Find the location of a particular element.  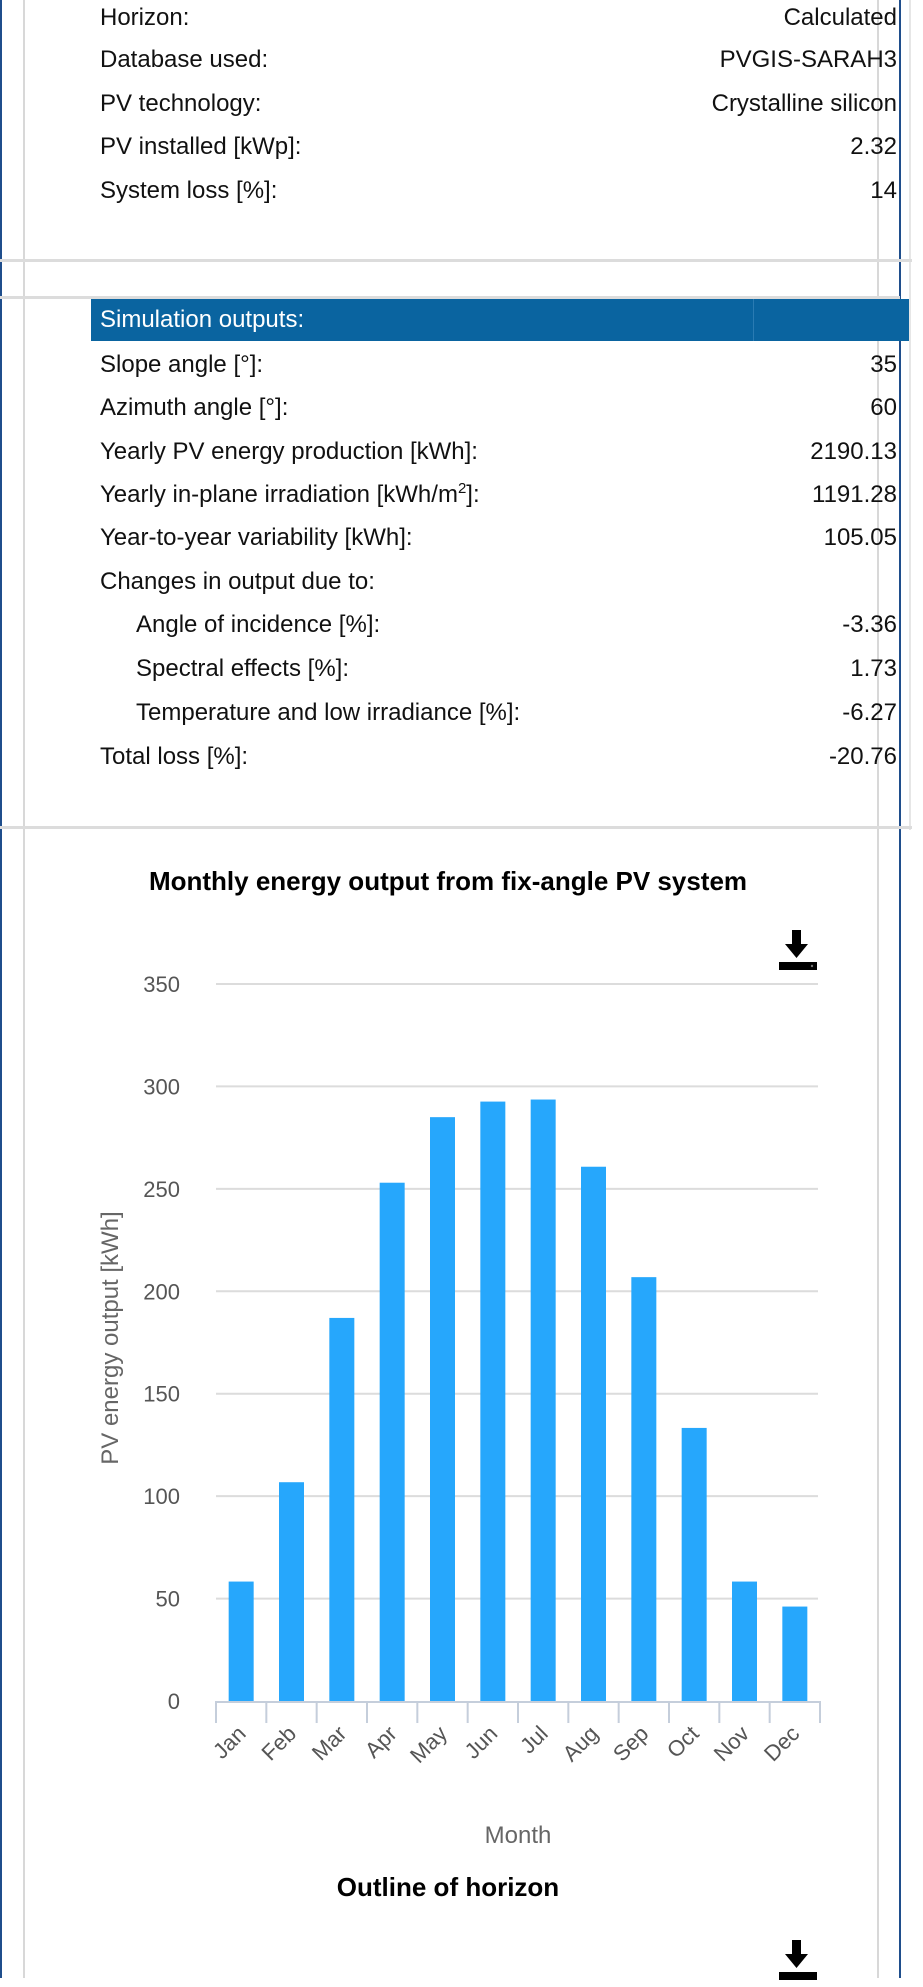

output-row-angle-of-incidence: Angle of incidence [%]: -3.36 is located at coordinates (498, 625).